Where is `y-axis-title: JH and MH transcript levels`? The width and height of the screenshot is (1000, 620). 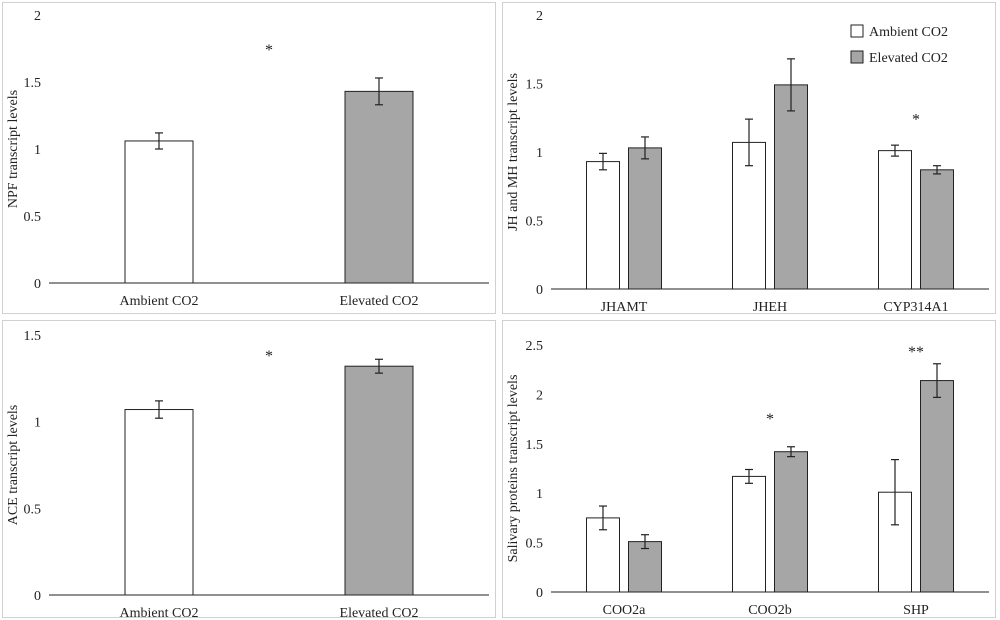 y-axis-title: JH and MH transcript levels is located at coordinates (513, 152).